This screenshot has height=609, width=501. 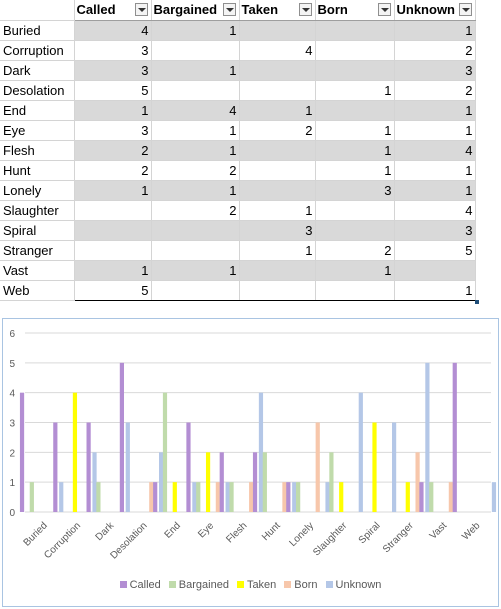 I want to click on row-label-cell: Dark, so click(x=37, y=70).